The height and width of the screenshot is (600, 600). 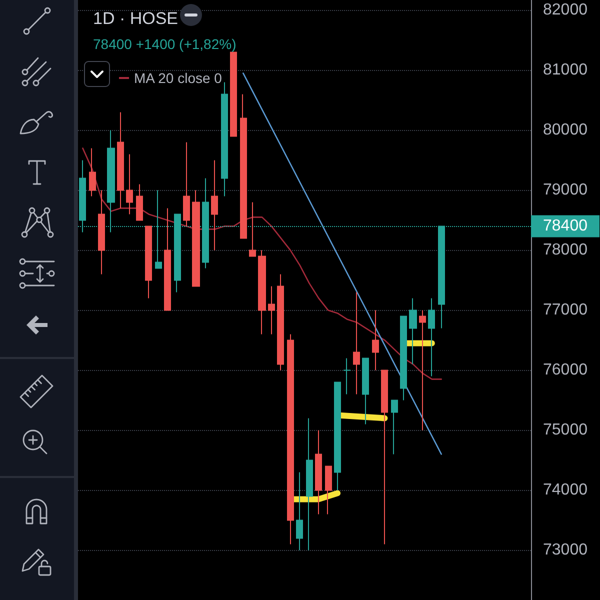 I want to click on y-tick-label: 75000, so click(x=565, y=430).